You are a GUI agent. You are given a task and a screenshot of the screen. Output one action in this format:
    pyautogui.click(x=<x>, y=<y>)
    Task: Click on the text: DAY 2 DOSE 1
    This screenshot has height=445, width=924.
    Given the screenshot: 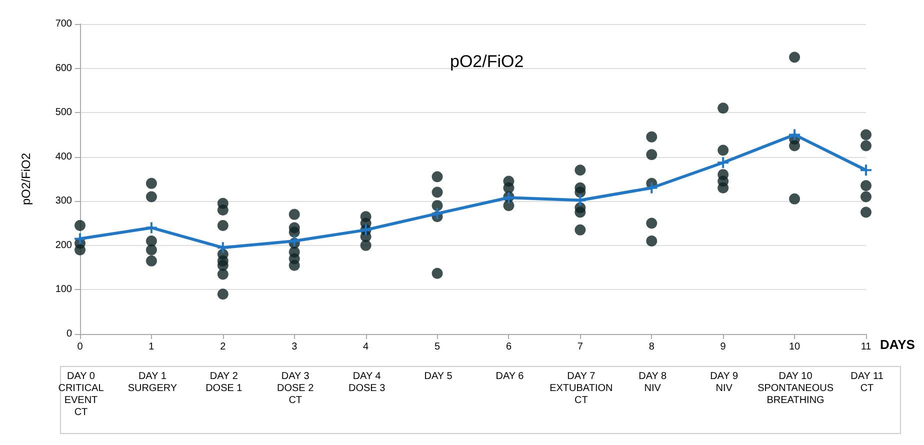 What is the action you would take?
    pyautogui.click(x=224, y=383)
    